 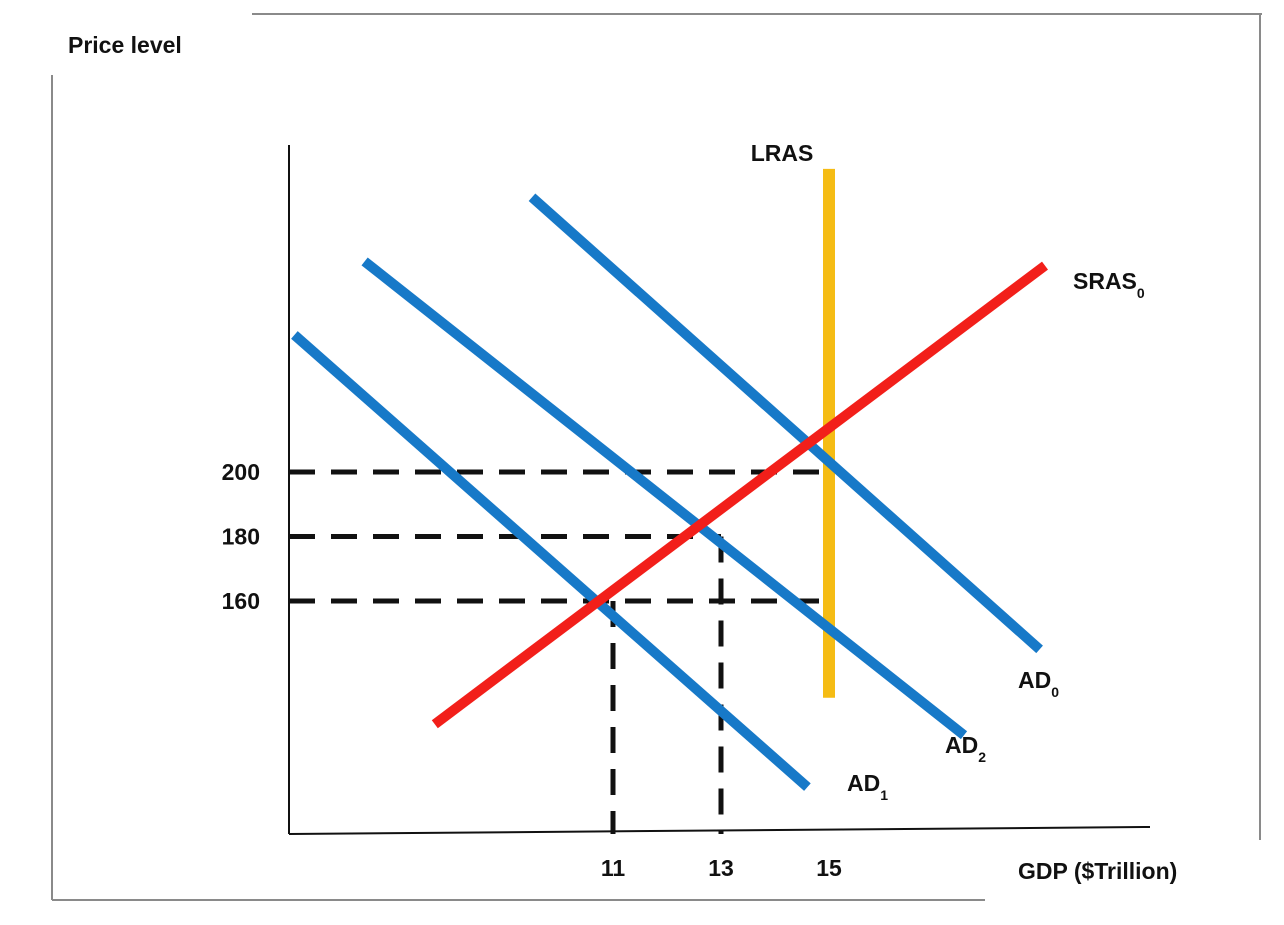 I want to click on sras0-label: SRAS0, so click(x=1109, y=284).